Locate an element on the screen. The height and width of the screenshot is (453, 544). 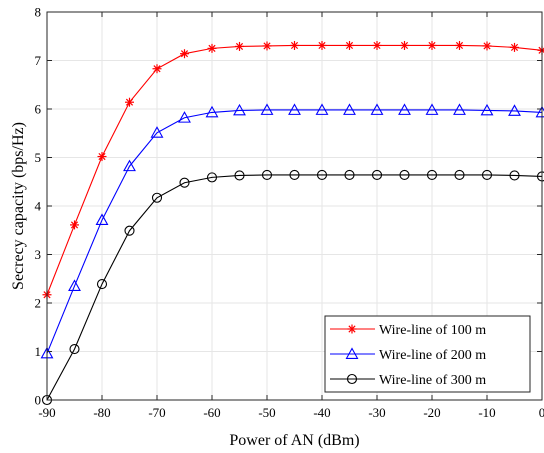
legend-label: Wire-line of 100 m is located at coordinates (432, 330).